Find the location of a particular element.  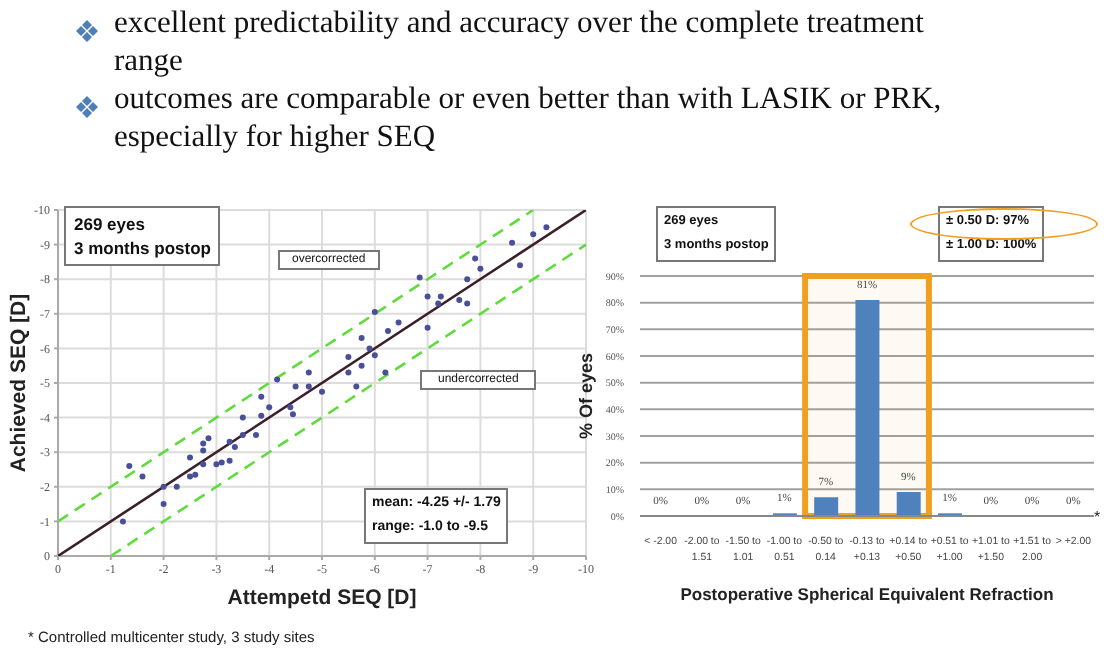

annotation: 3 months postop is located at coordinates (142, 248).